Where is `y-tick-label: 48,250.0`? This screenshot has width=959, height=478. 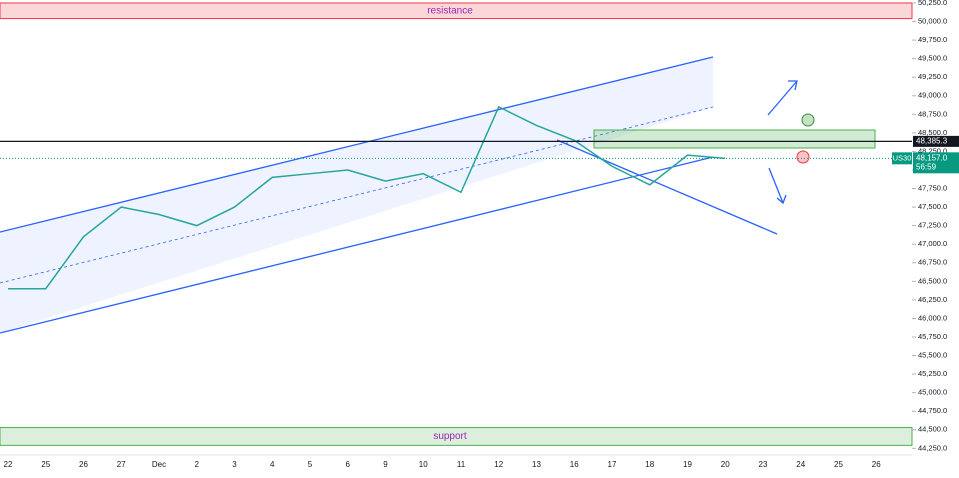 y-tick-label: 48,250.0 is located at coordinates (932, 150).